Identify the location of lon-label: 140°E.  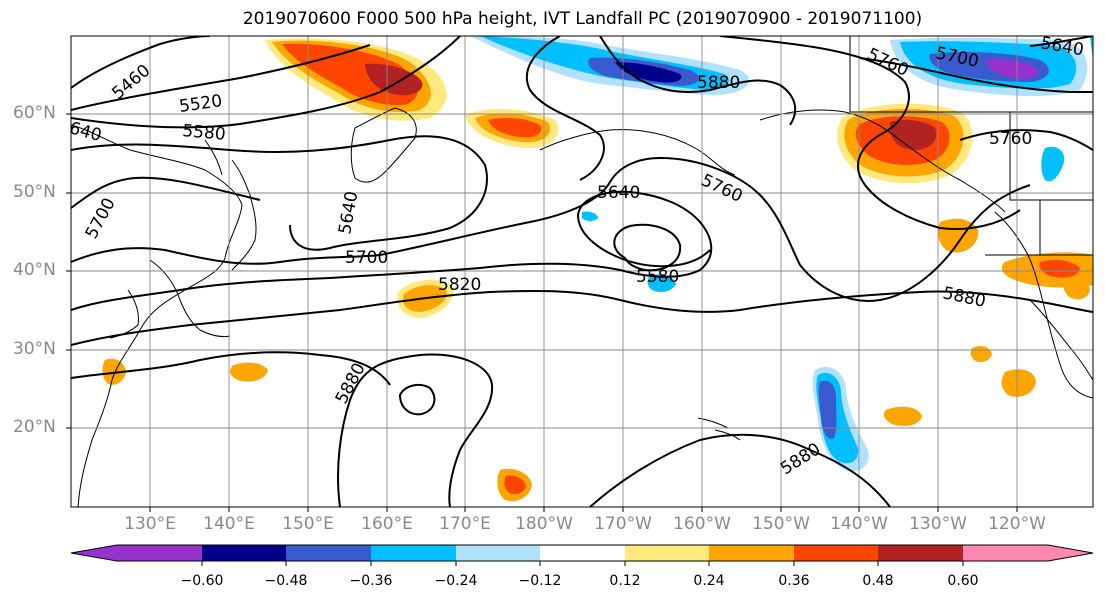
(229, 524).